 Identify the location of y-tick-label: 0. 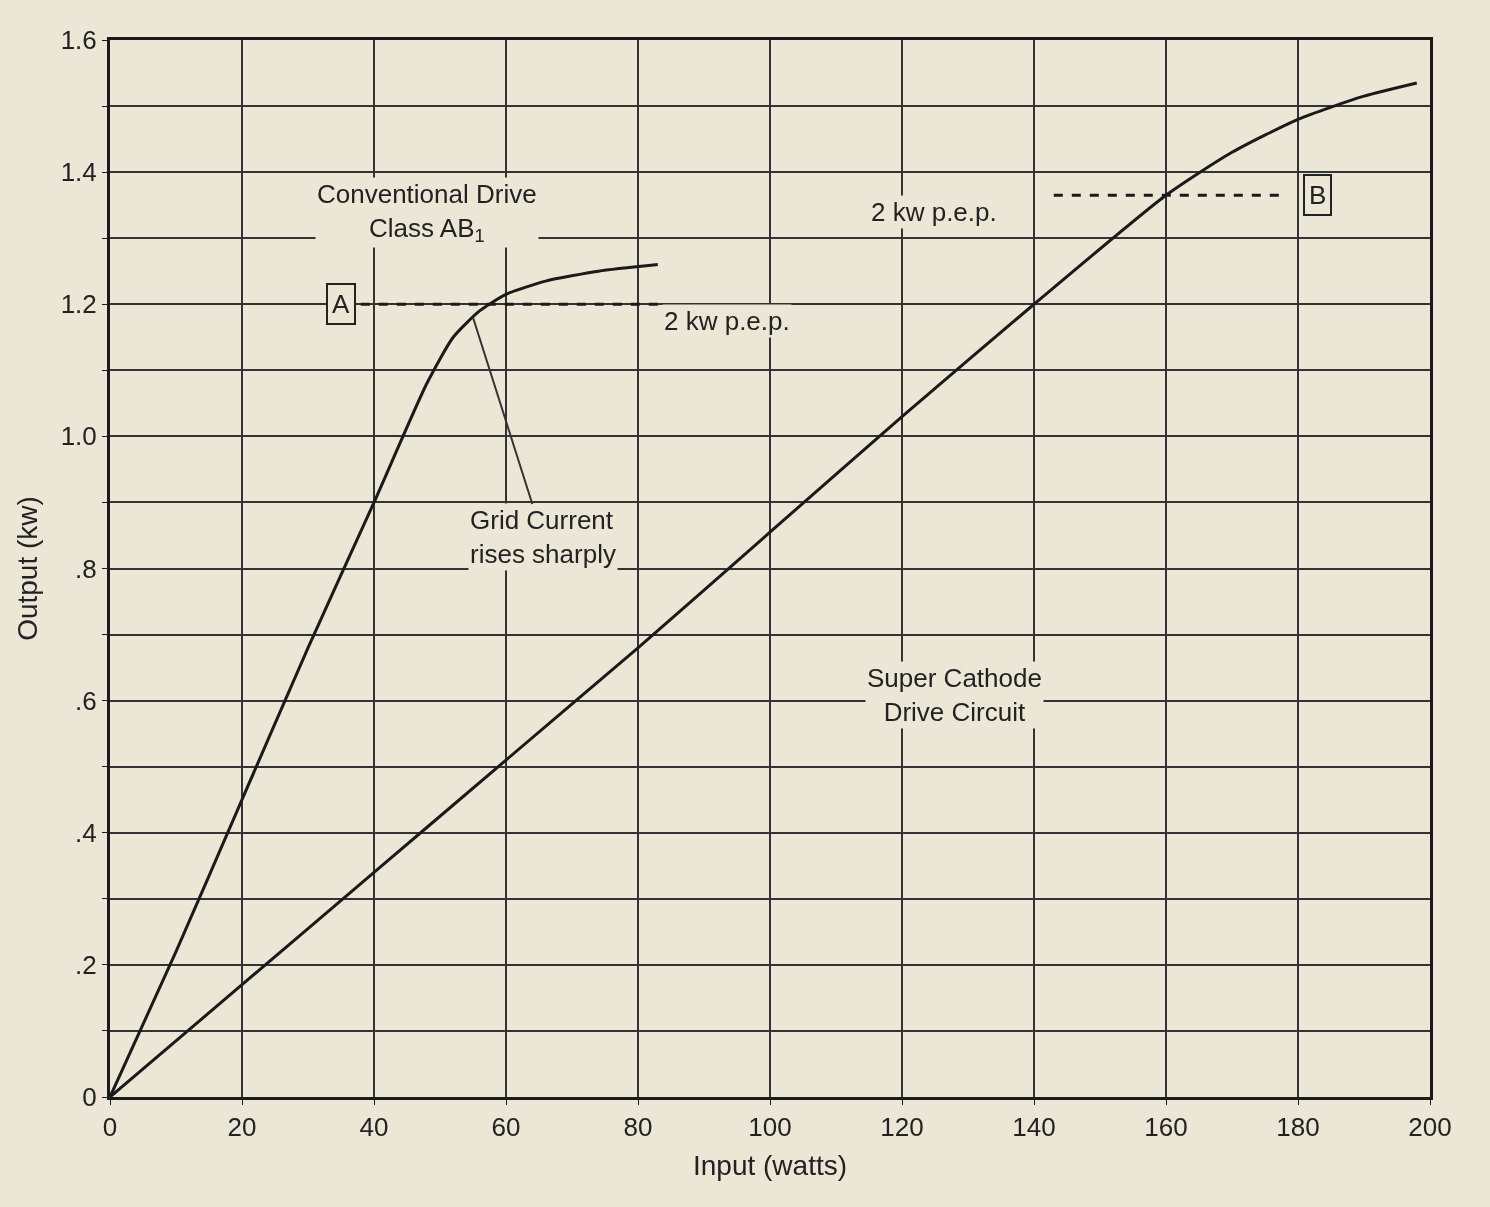
(89, 1097).